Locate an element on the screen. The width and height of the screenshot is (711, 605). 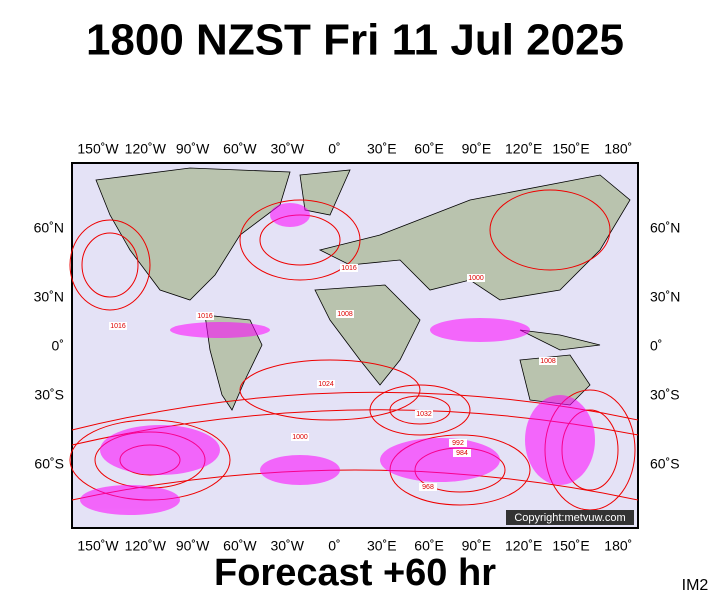
isobar-label: 992 is located at coordinates (458, 443).